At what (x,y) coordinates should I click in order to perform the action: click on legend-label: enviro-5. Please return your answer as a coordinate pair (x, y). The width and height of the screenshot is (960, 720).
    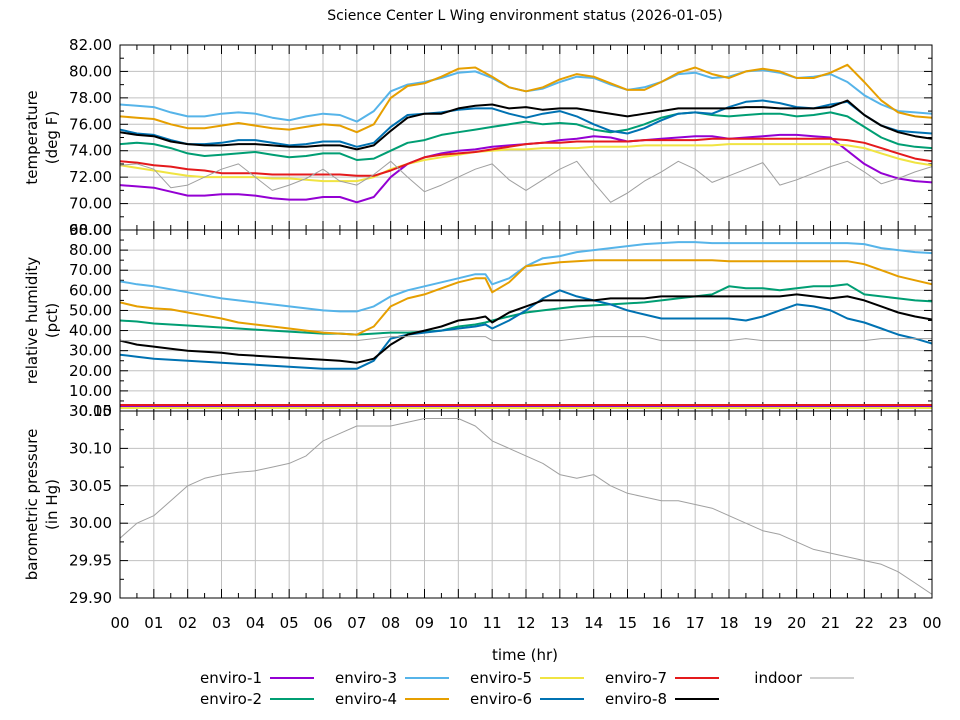
    Looking at the image, I should click on (501, 678).